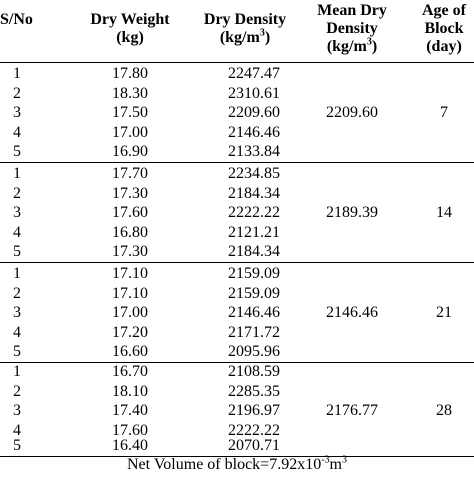 The height and width of the screenshot is (478, 474). I want to click on cell-dry-density: 2108.59, so click(254, 371).